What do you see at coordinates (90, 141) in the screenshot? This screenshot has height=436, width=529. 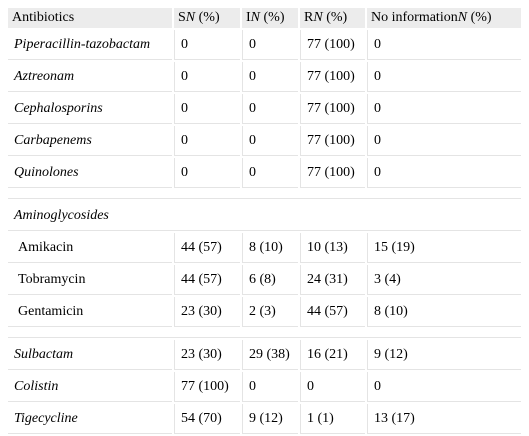 I see `antibiotic-name: Carbapenems` at bounding box center [90, 141].